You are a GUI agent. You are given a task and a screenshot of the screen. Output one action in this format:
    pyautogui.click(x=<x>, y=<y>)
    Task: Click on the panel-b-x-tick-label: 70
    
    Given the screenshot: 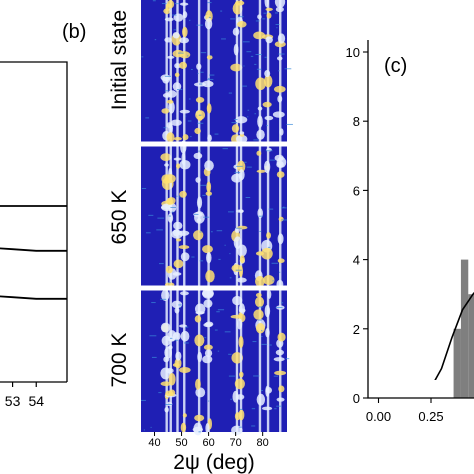 What is the action you would take?
    pyautogui.click(x=236, y=443)
    